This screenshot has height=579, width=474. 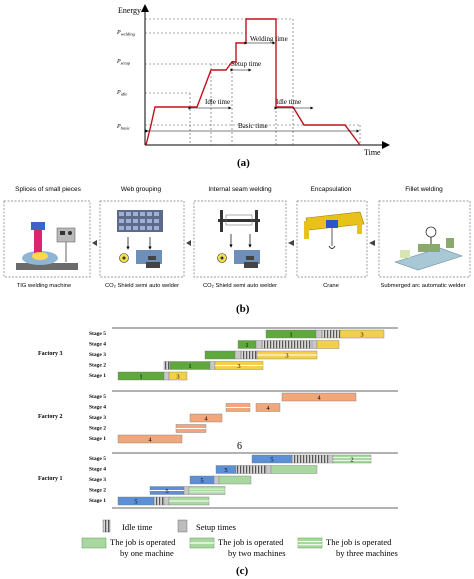 I want to click on legend-idle-label: Idle time, so click(x=137, y=527).